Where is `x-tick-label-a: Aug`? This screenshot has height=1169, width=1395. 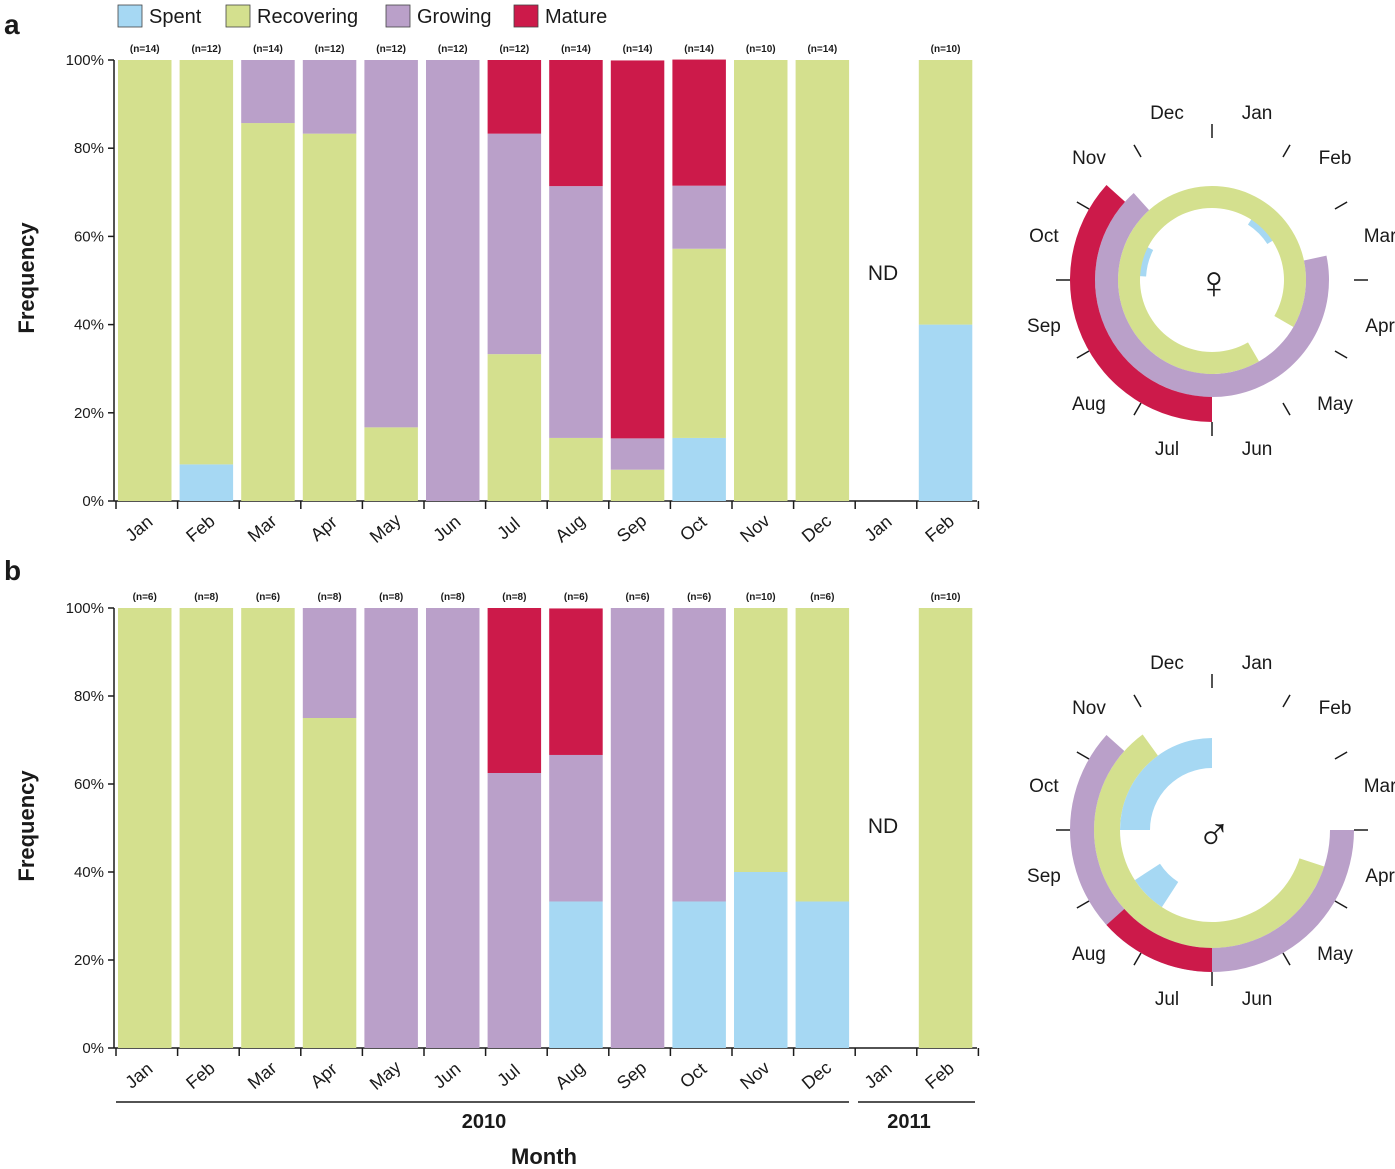 x-tick-label-a: Aug is located at coordinates (569, 528).